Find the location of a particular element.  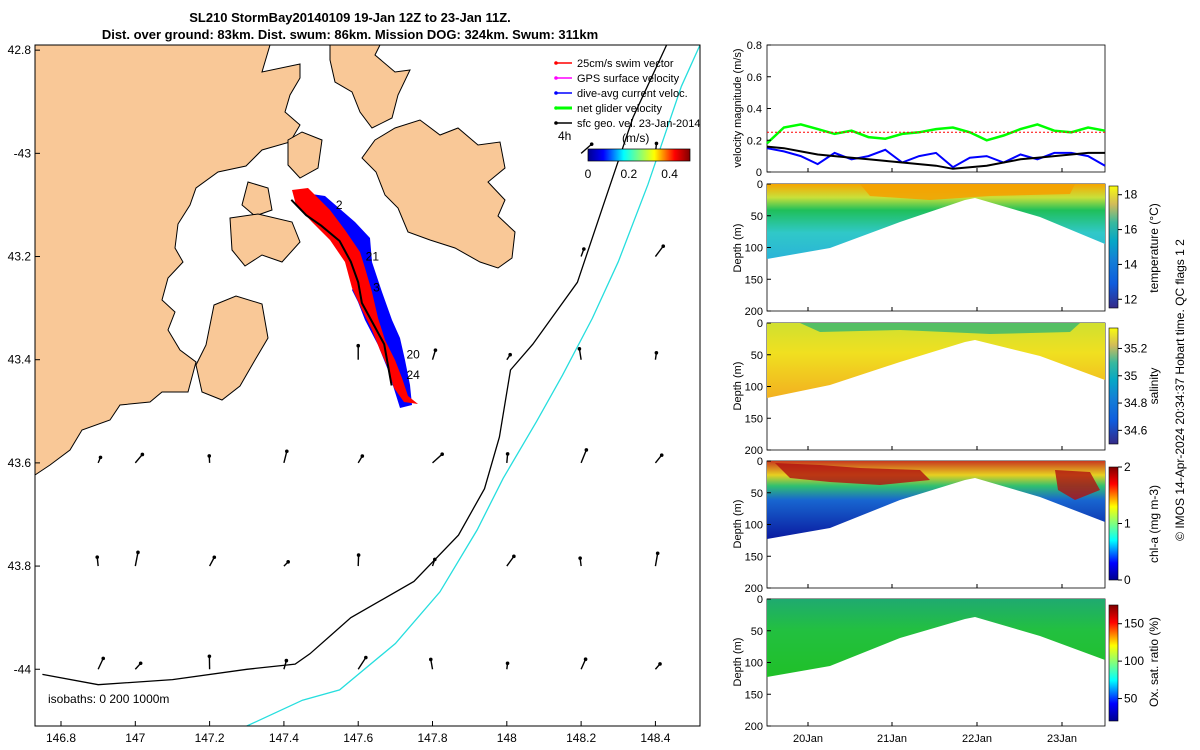

colorbar-tick-label: 16 is located at coordinates (1131, 230).